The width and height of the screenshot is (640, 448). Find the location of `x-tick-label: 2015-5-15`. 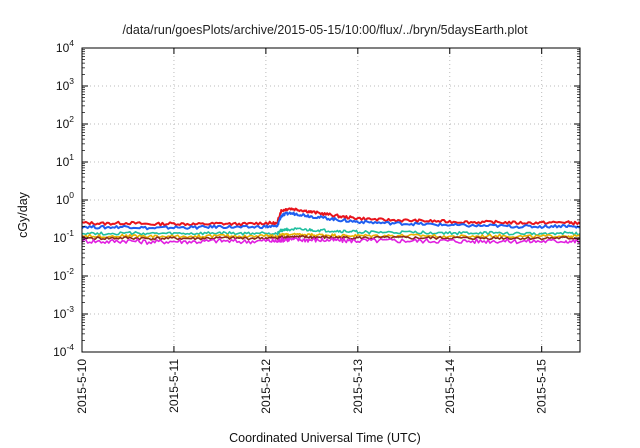

x-tick-label: 2015-5-15 is located at coordinates (542, 386).